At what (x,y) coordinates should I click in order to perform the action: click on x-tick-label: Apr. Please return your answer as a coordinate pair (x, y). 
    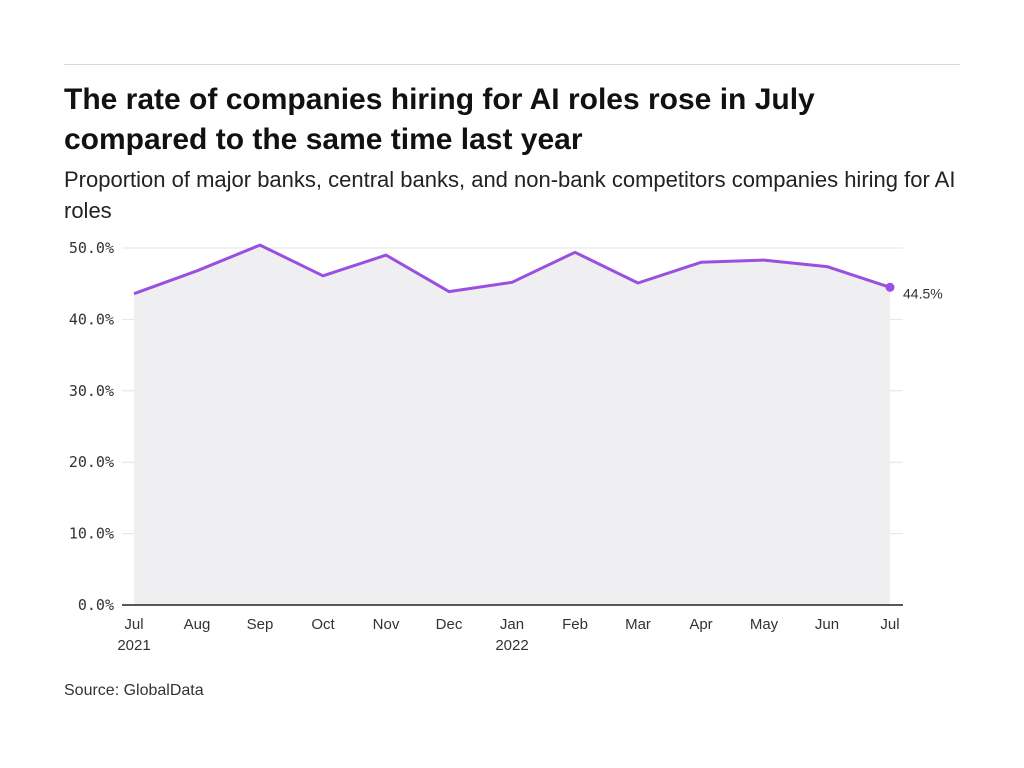
    Looking at the image, I should click on (700, 624).